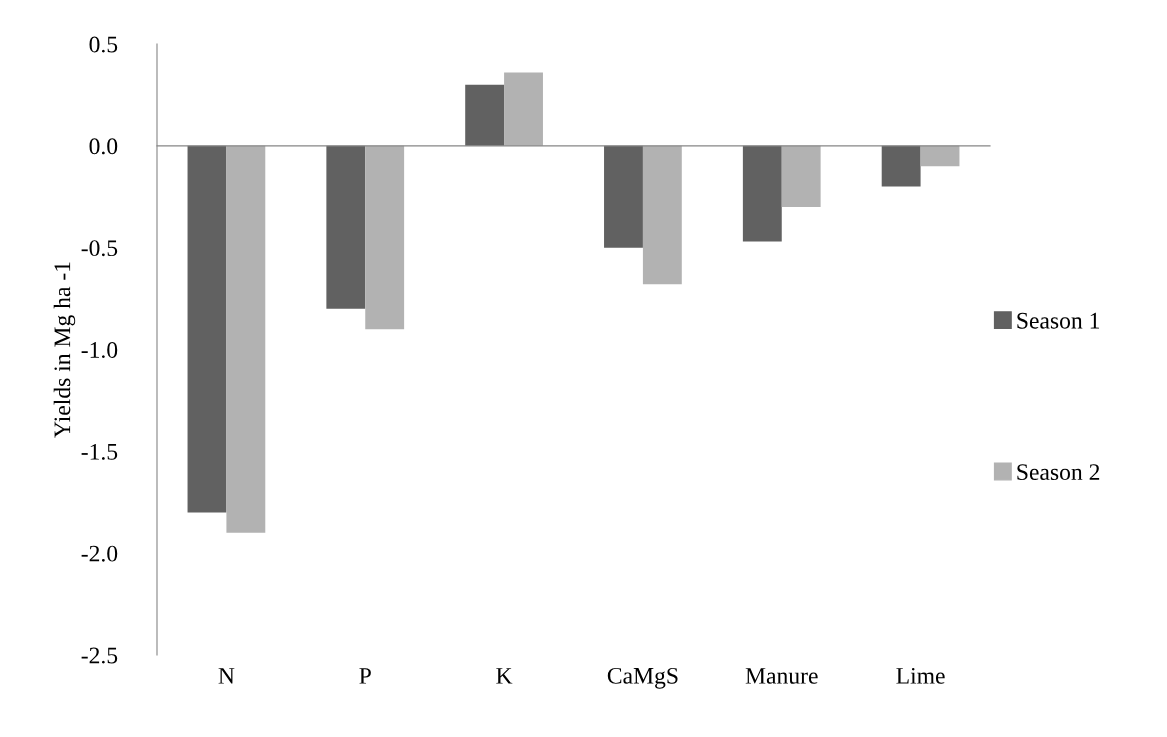 The width and height of the screenshot is (1167, 737). What do you see at coordinates (103, 146) in the screenshot?
I see `y-tick-label: 0.0` at bounding box center [103, 146].